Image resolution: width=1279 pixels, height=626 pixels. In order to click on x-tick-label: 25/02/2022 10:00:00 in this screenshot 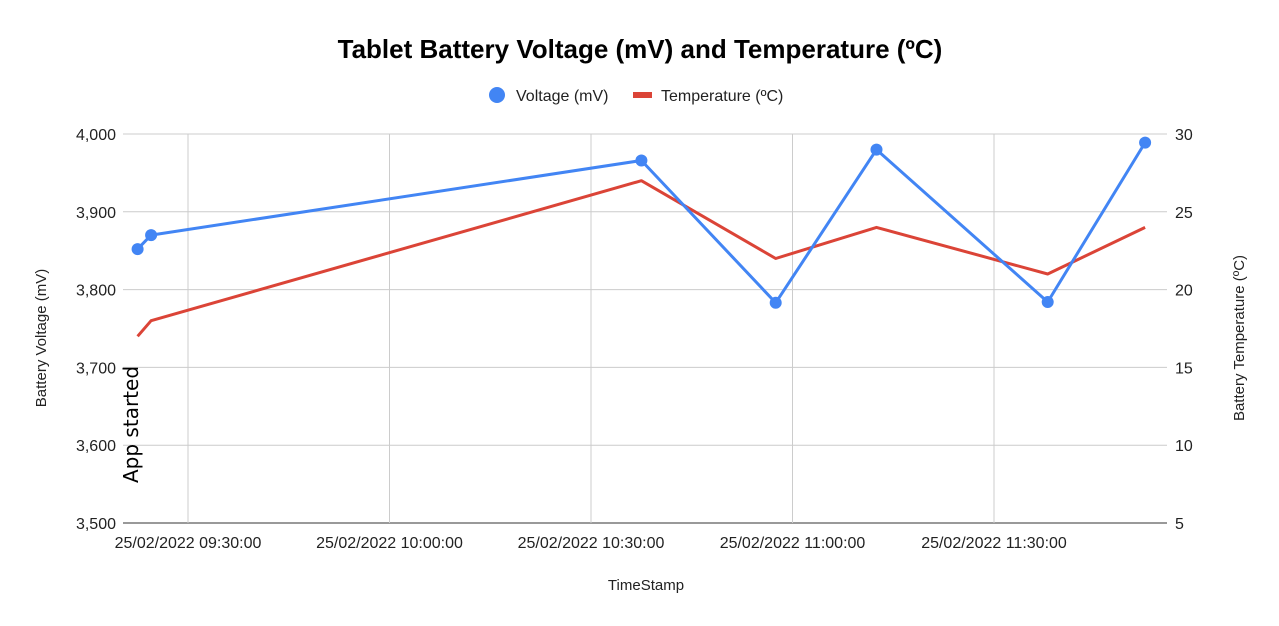, I will do `click(389, 543)`.